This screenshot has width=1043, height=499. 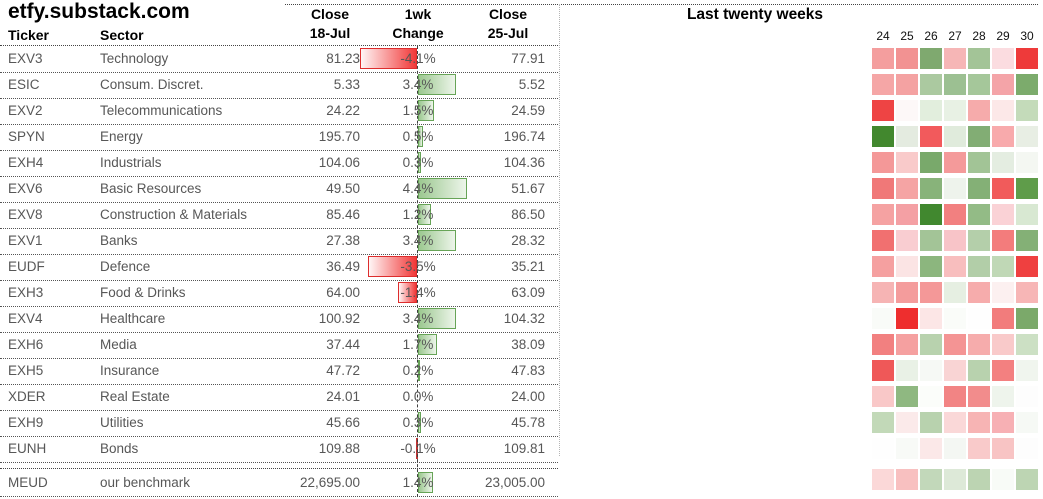 What do you see at coordinates (130, 370) in the screenshot?
I see `sector-cell: Insurance` at bounding box center [130, 370].